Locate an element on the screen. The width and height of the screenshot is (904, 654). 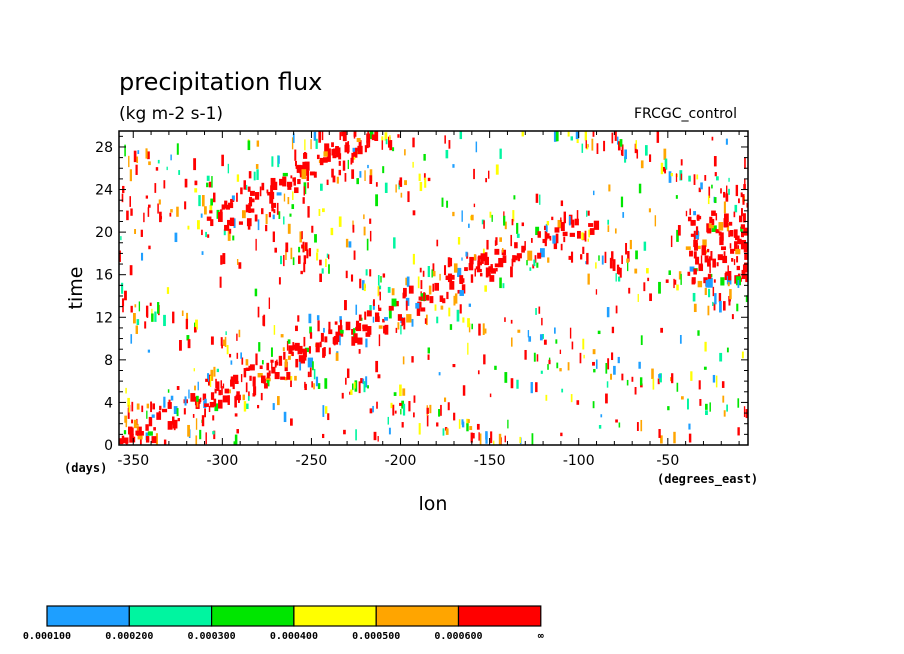
colorbar-label: 0.000100 is located at coordinates (47, 636).